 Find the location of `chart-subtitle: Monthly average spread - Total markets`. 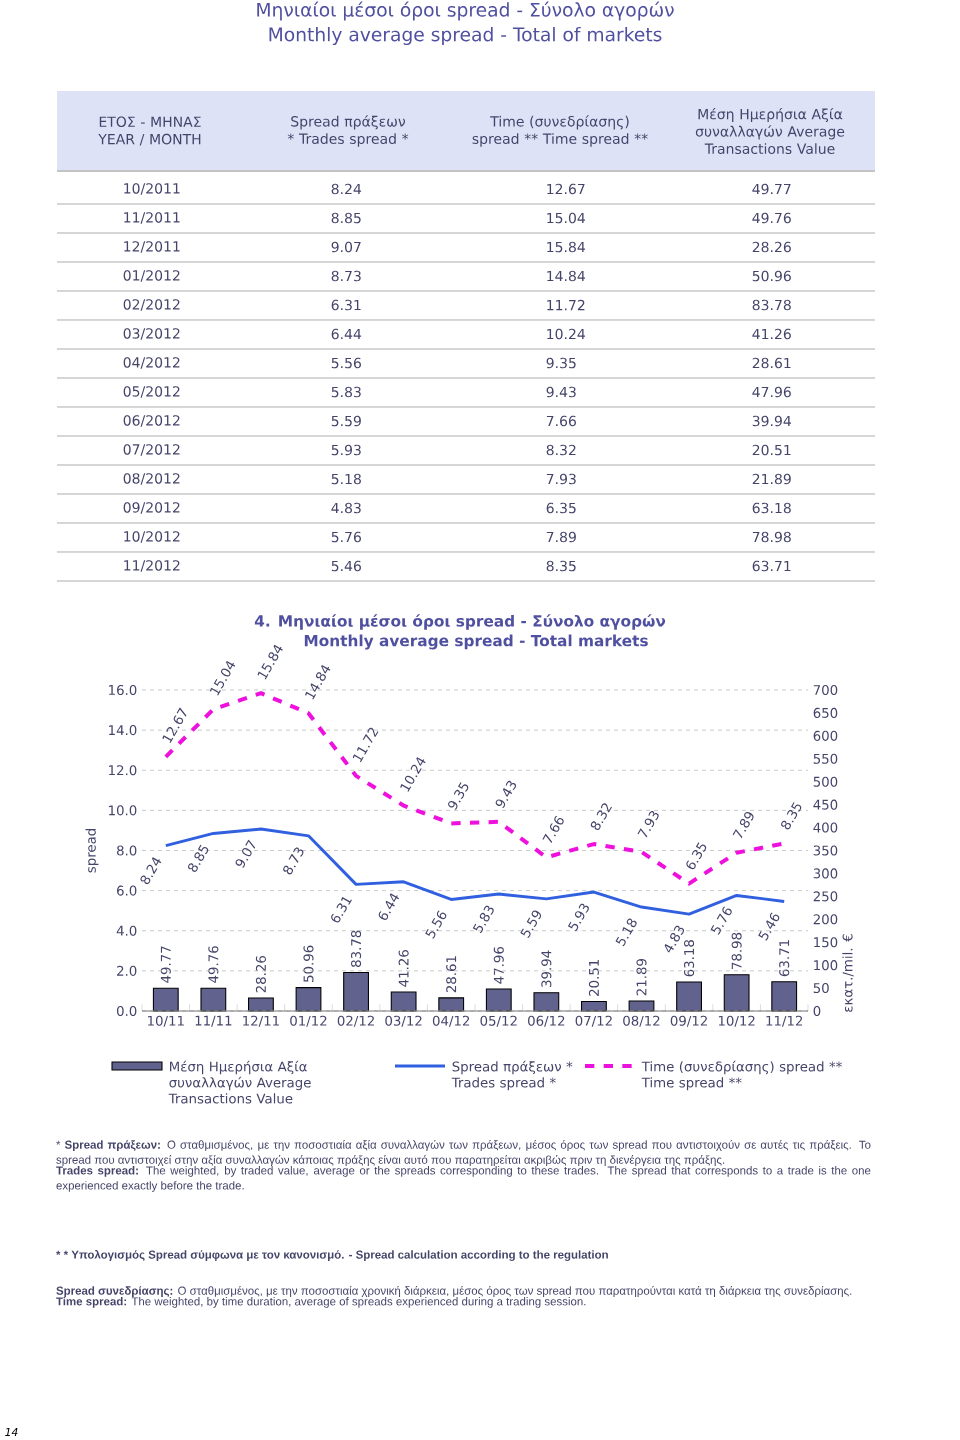

chart-subtitle: Monthly average spread - Total markets is located at coordinates (476, 642).